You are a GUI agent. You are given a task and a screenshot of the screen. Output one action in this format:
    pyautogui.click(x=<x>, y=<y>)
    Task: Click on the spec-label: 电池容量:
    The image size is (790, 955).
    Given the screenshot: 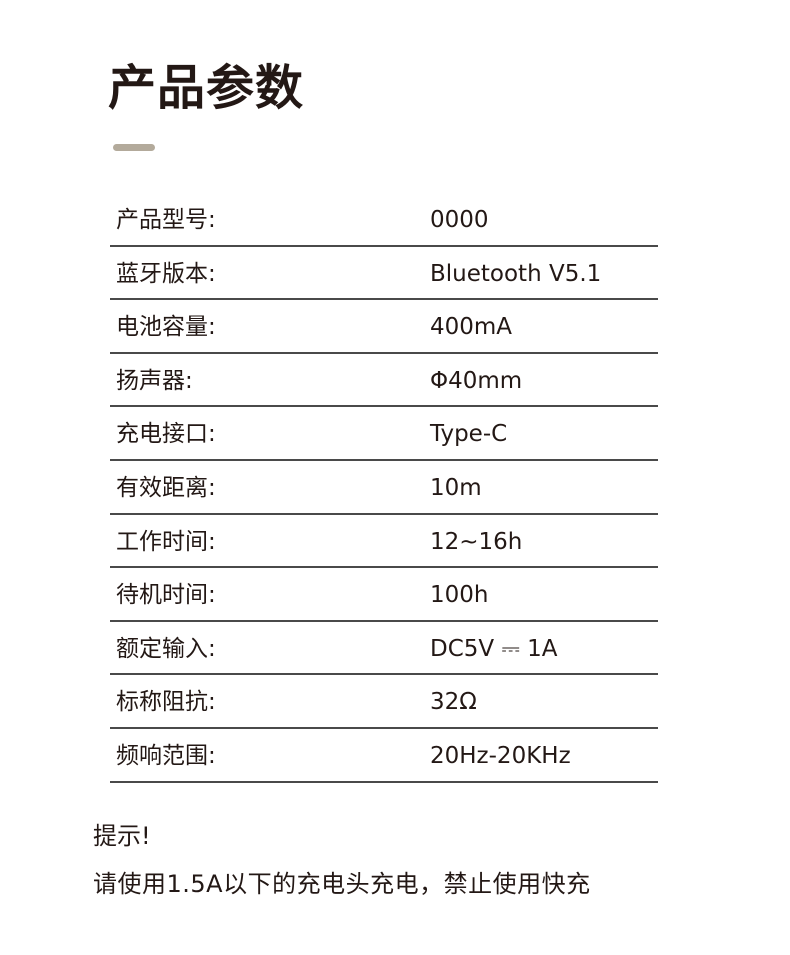 What is the action you would take?
    pyautogui.click(x=166, y=327)
    